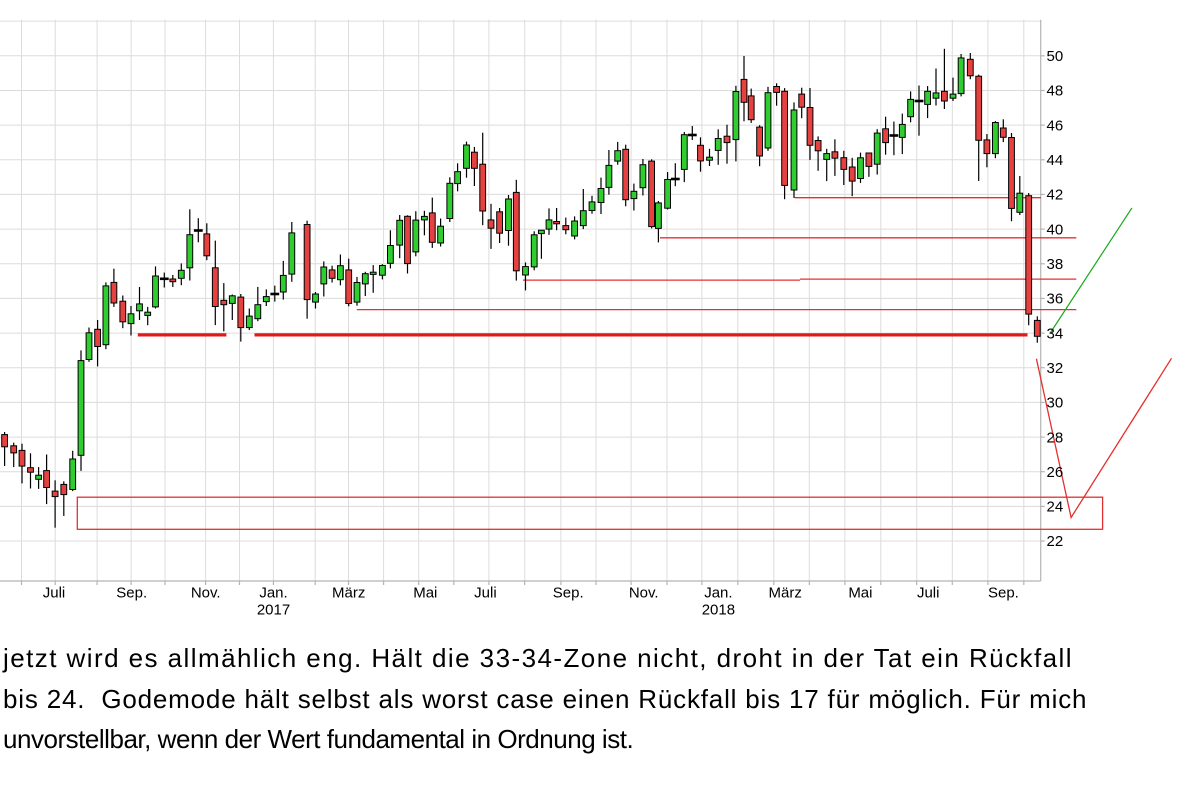  What do you see at coordinates (1055, 56) in the screenshot?
I see `svg-text: 50` at bounding box center [1055, 56].